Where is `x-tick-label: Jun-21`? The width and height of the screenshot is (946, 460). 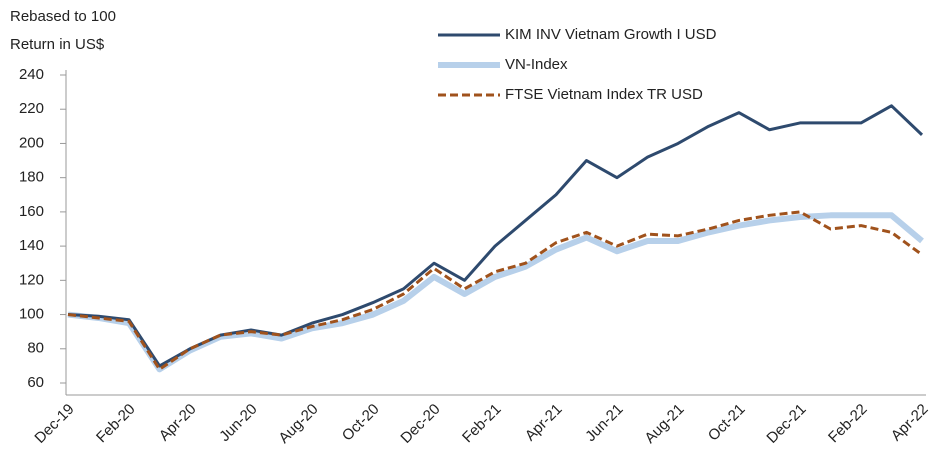 x-tick-label: Jun-21 is located at coordinates (604, 423).